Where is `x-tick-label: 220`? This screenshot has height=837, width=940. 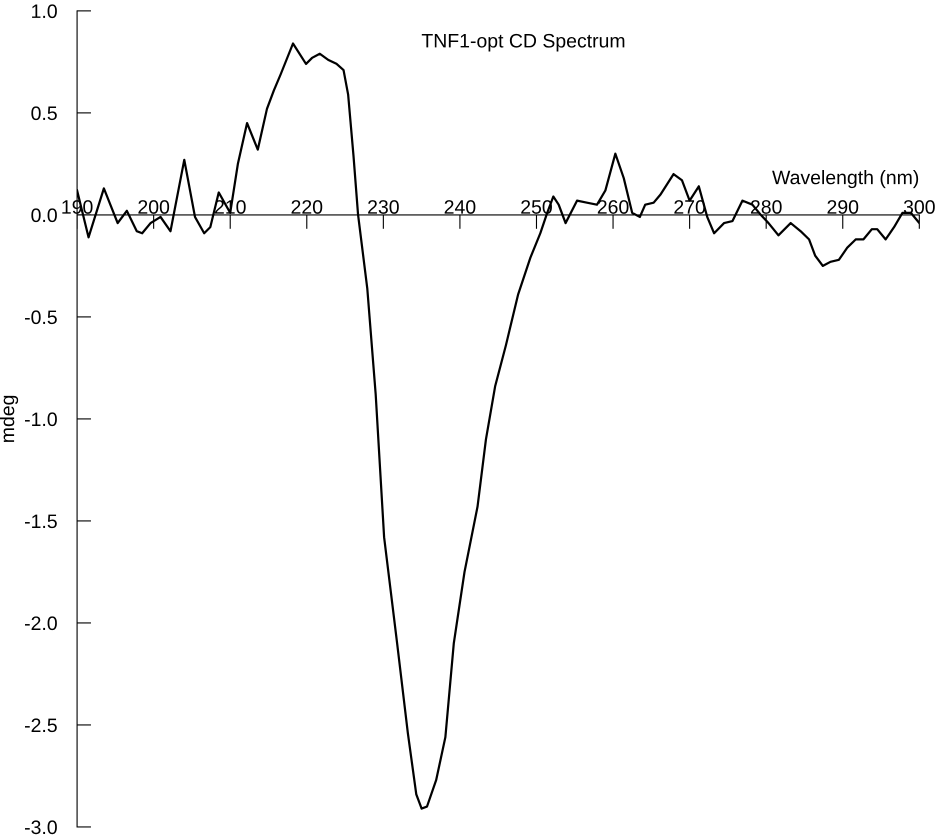
x-tick-label: 220 is located at coordinates (307, 207).